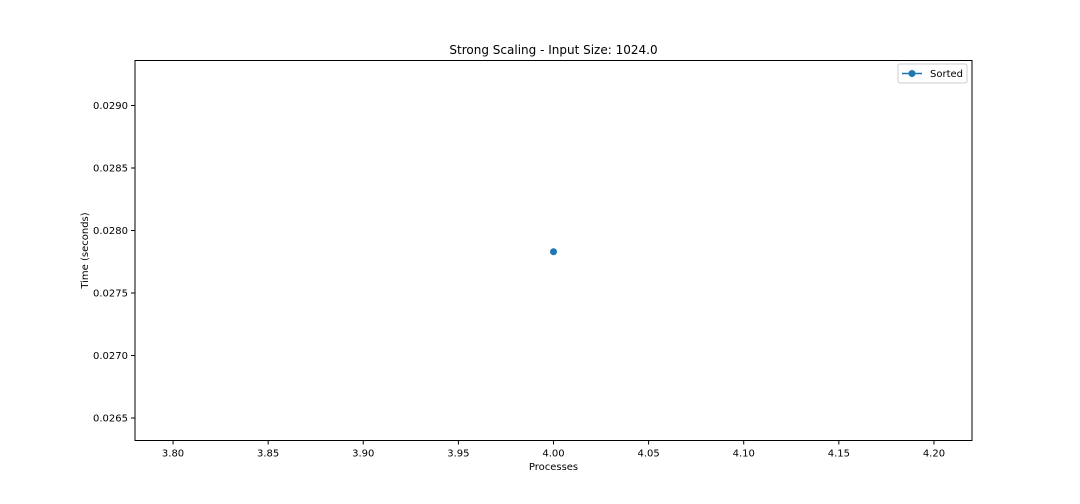 The width and height of the screenshot is (1080, 504). Describe the element at coordinates (110, 356) in the screenshot. I see `y-tick-label: 0.0270` at that location.